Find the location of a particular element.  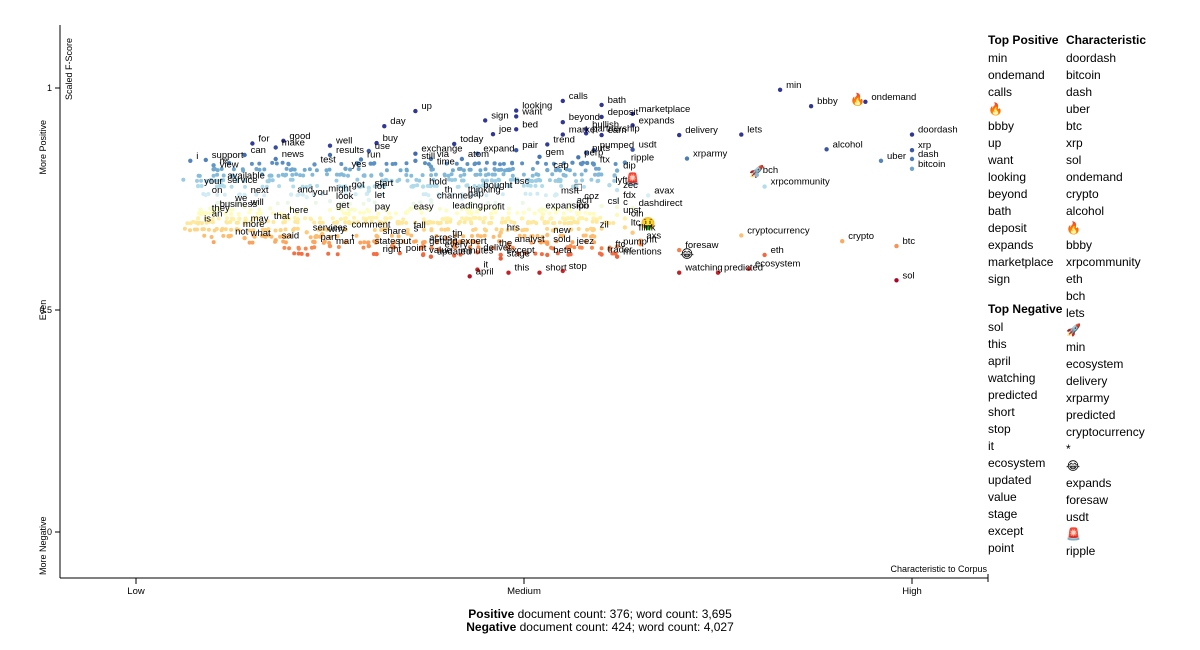

data-point: xrpcommunity is located at coordinates (796, 183).